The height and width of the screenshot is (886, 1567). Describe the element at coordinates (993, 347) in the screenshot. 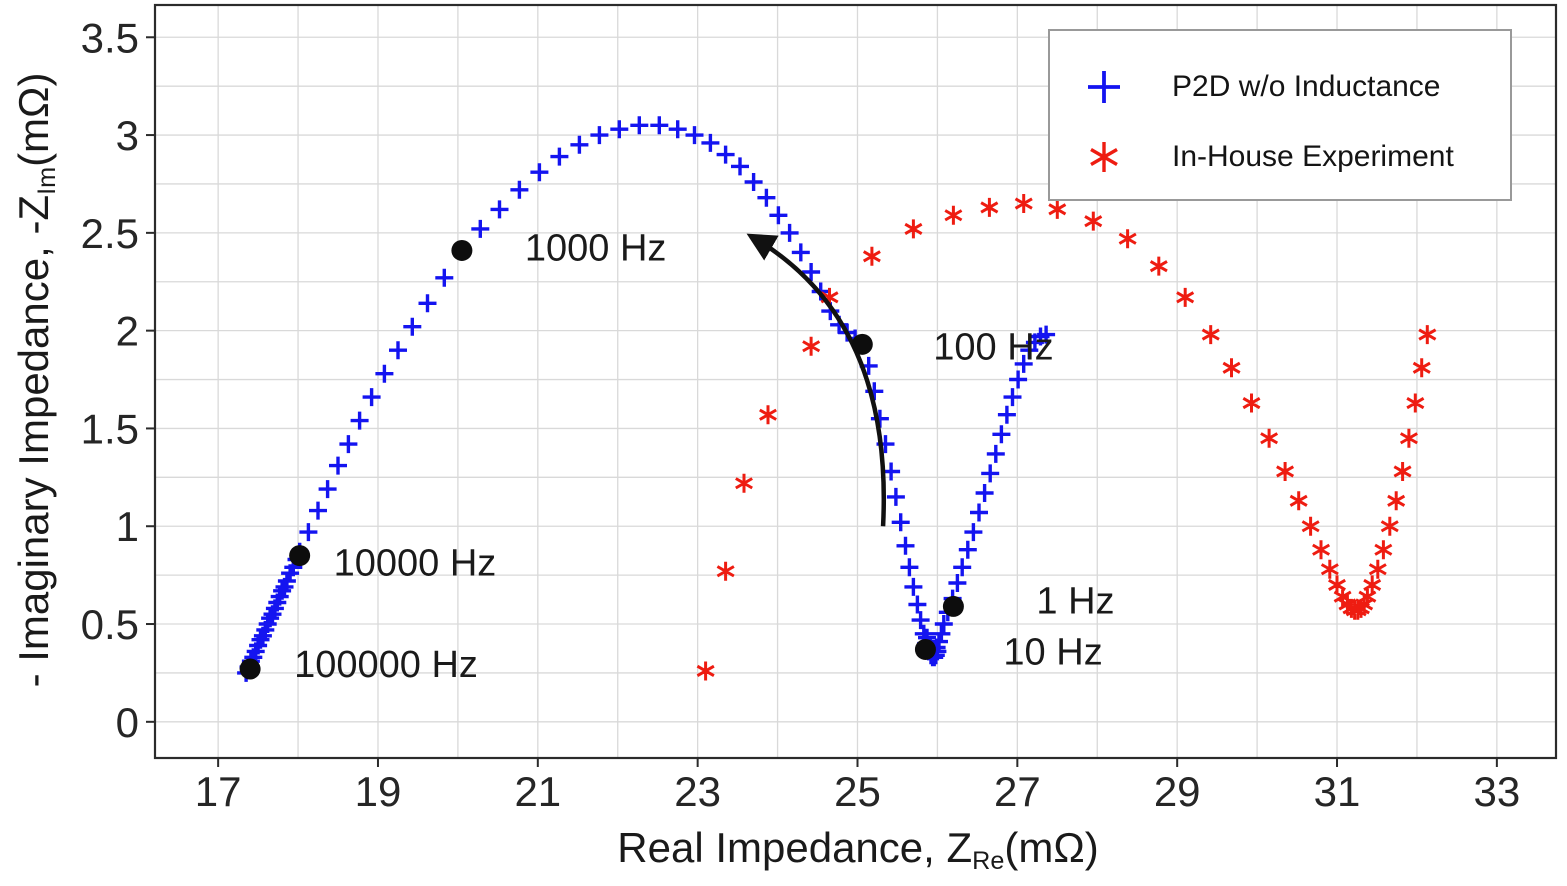

I see `frequency-label: 100 Hz` at that location.